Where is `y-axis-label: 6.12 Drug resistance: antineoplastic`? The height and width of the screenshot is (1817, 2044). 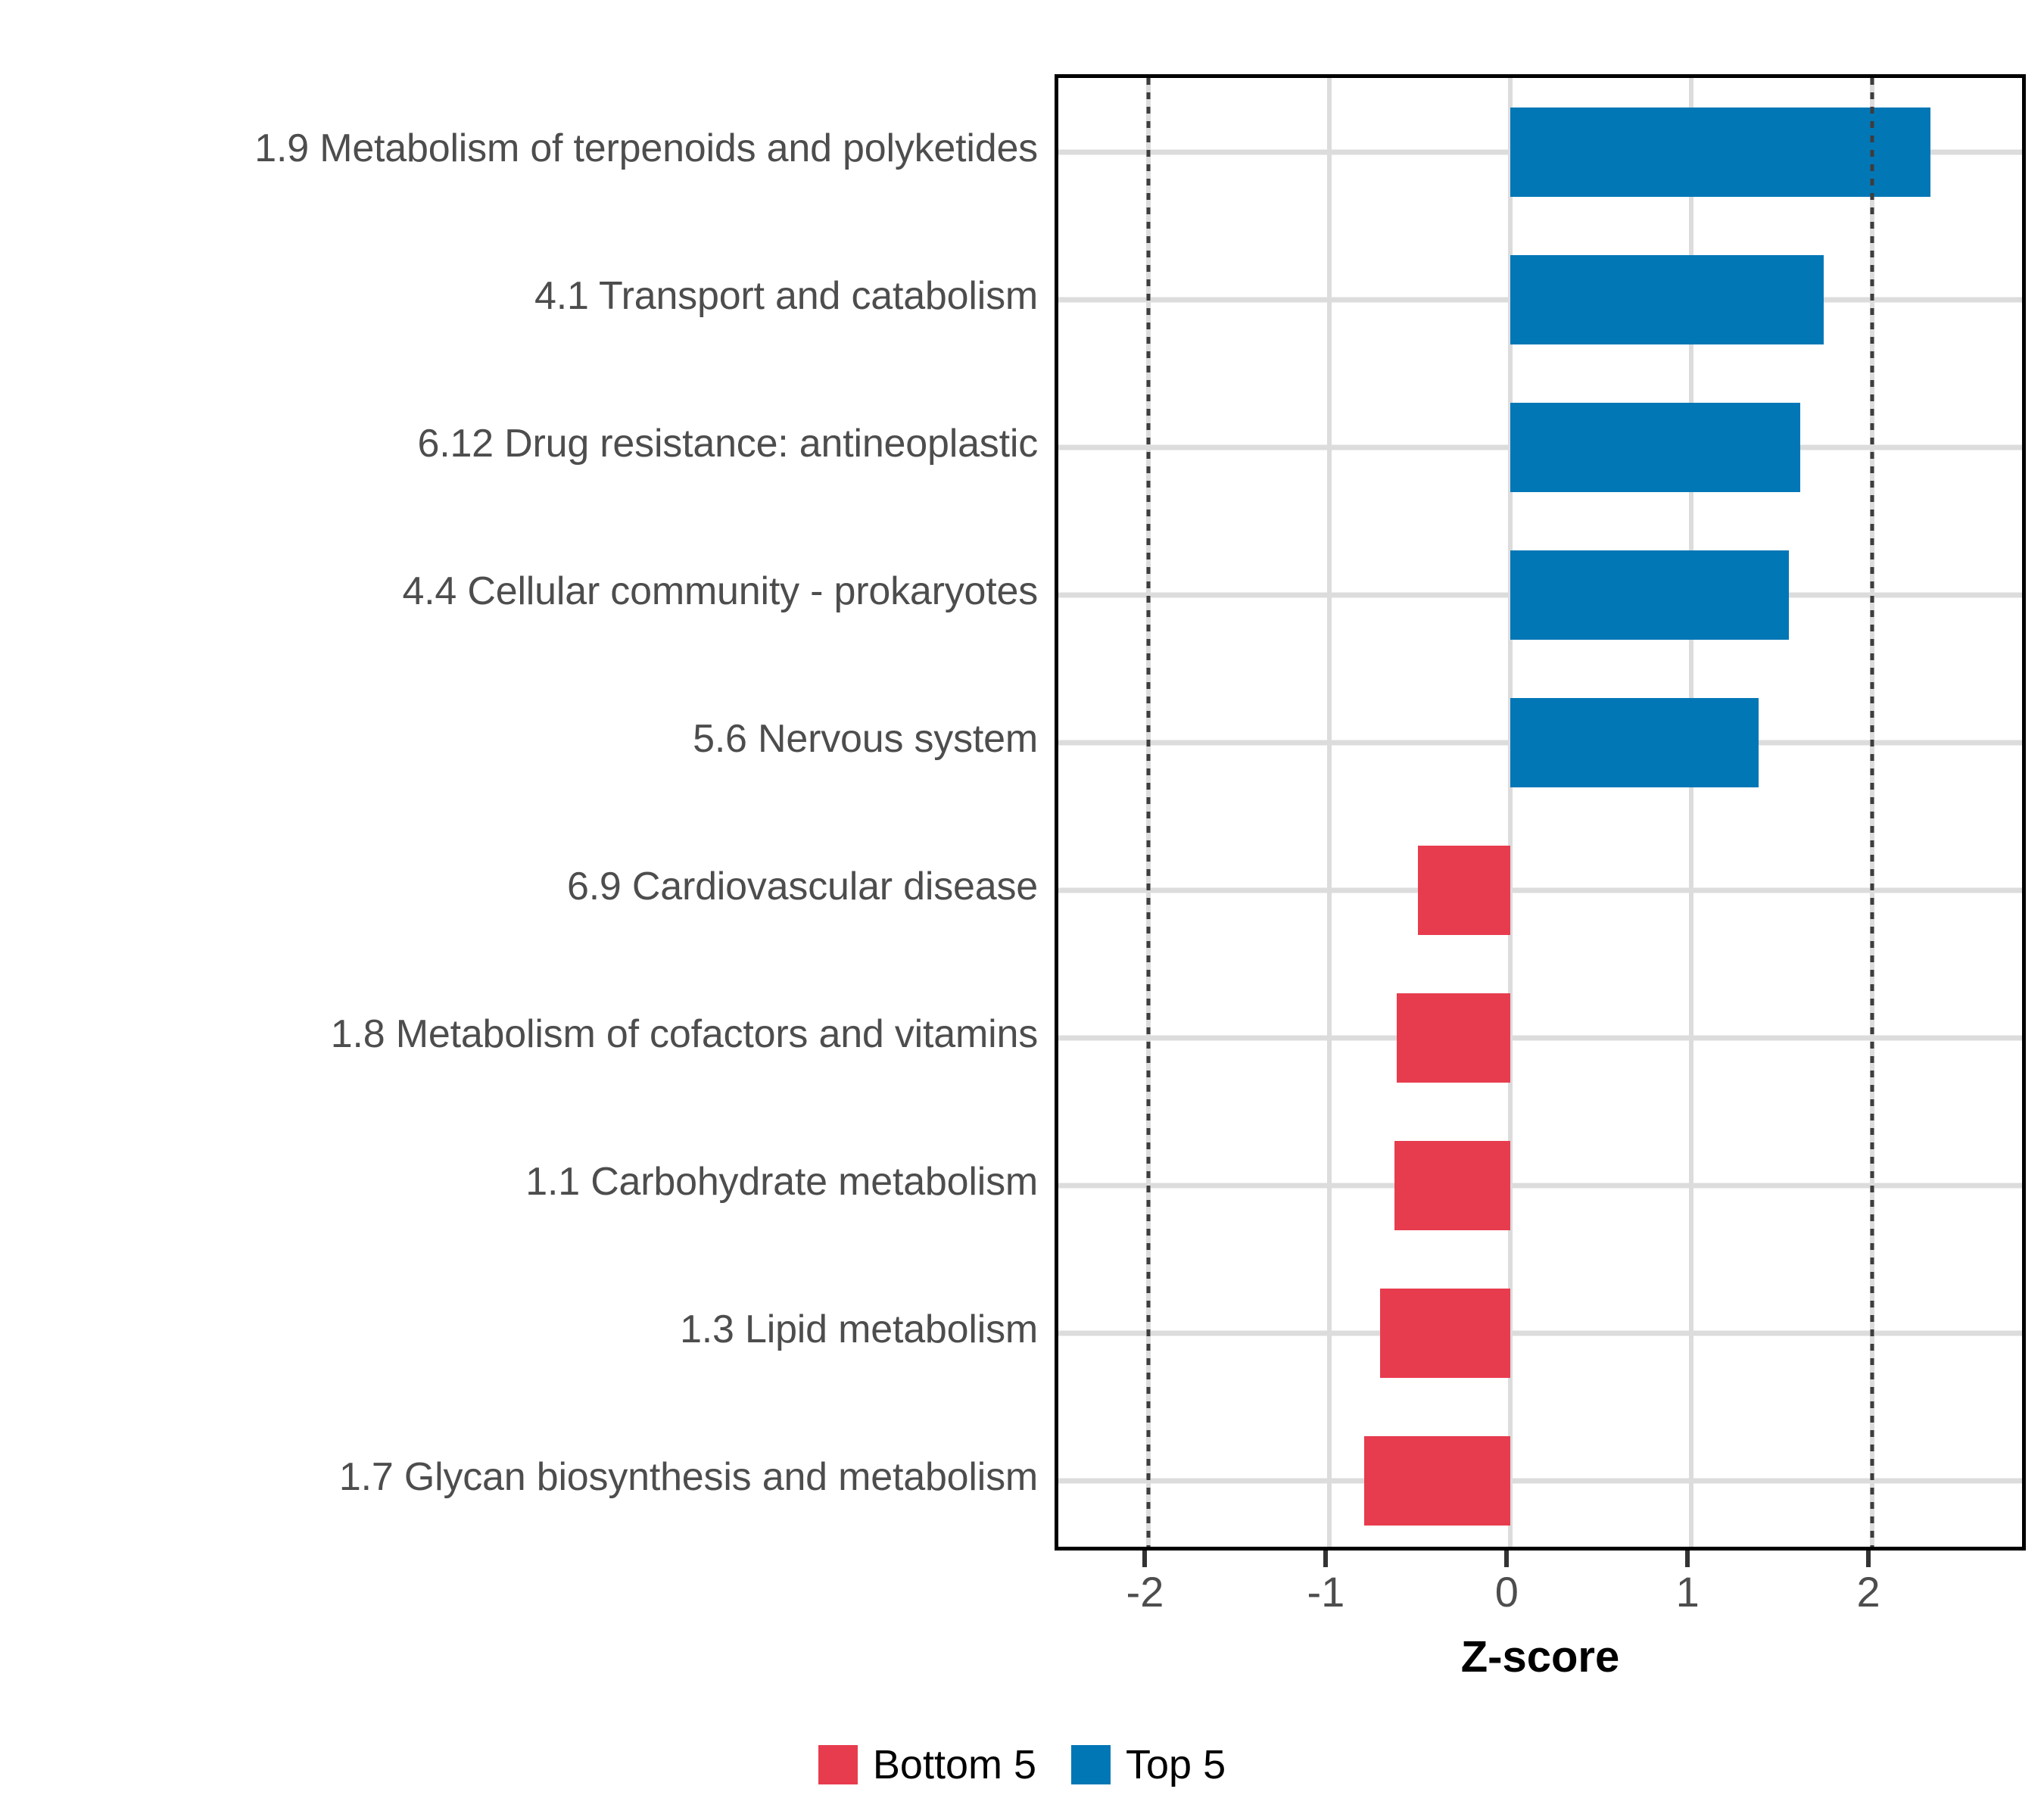
y-axis-label: 6.12 Drug resistance: antineoplastic is located at coordinates (728, 443).